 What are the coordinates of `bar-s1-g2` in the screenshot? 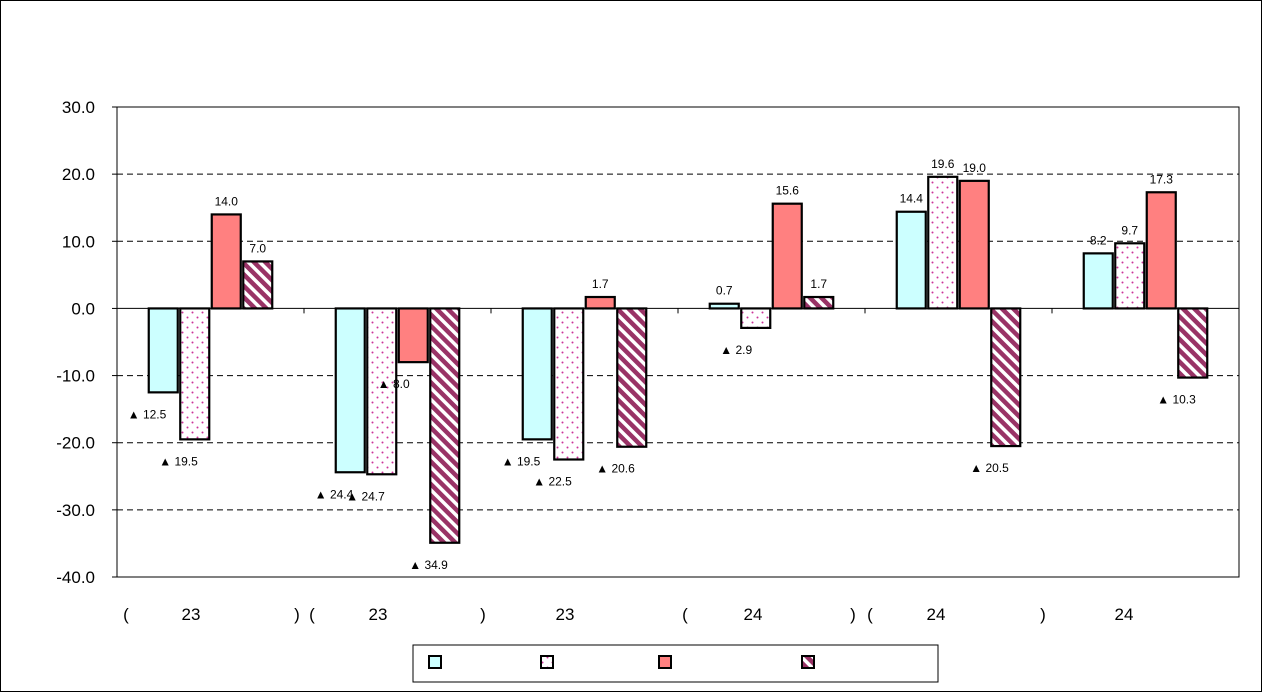 It's located at (350, 390).